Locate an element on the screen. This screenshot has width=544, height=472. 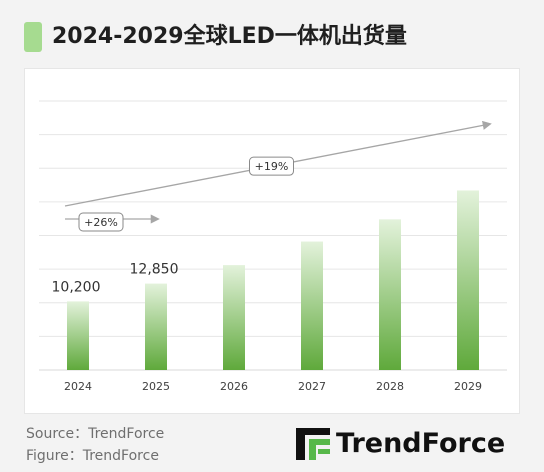
growth-label: +26% is located at coordinates (101, 222).